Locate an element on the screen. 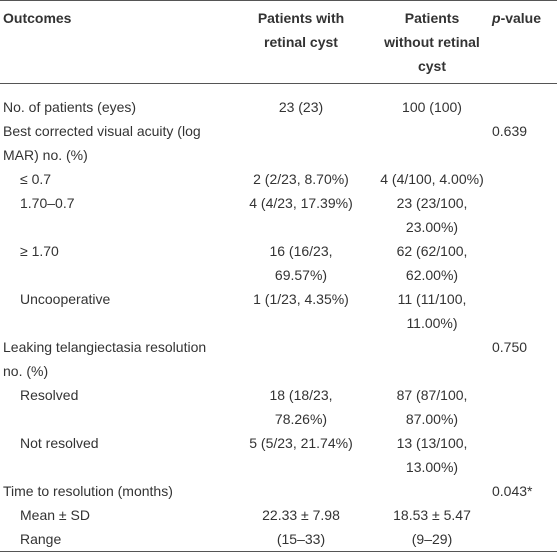 The height and width of the screenshot is (558, 557). cell-line: Patients with is located at coordinates (301, 18).